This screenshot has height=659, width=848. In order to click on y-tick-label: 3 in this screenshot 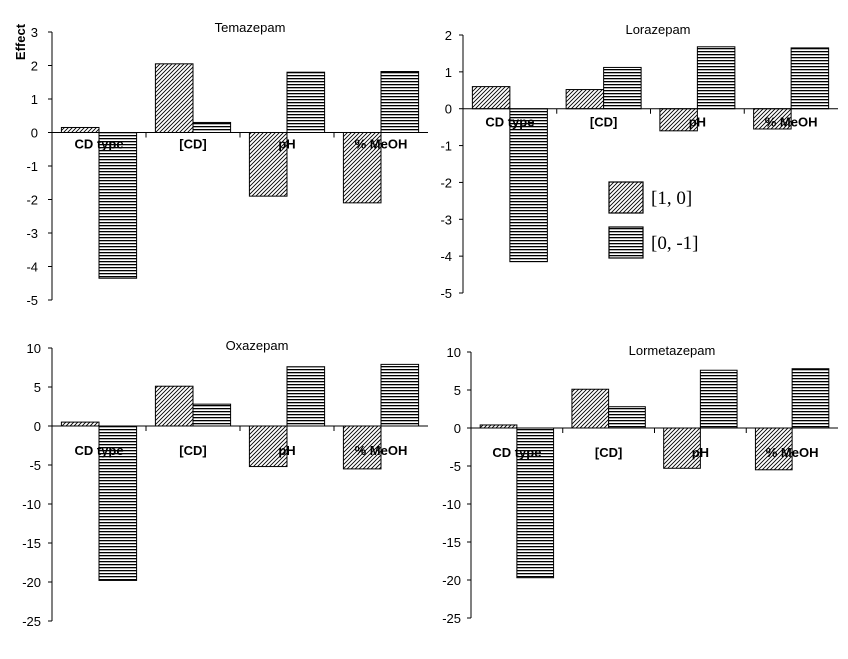, I will do `click(34, 32)`.